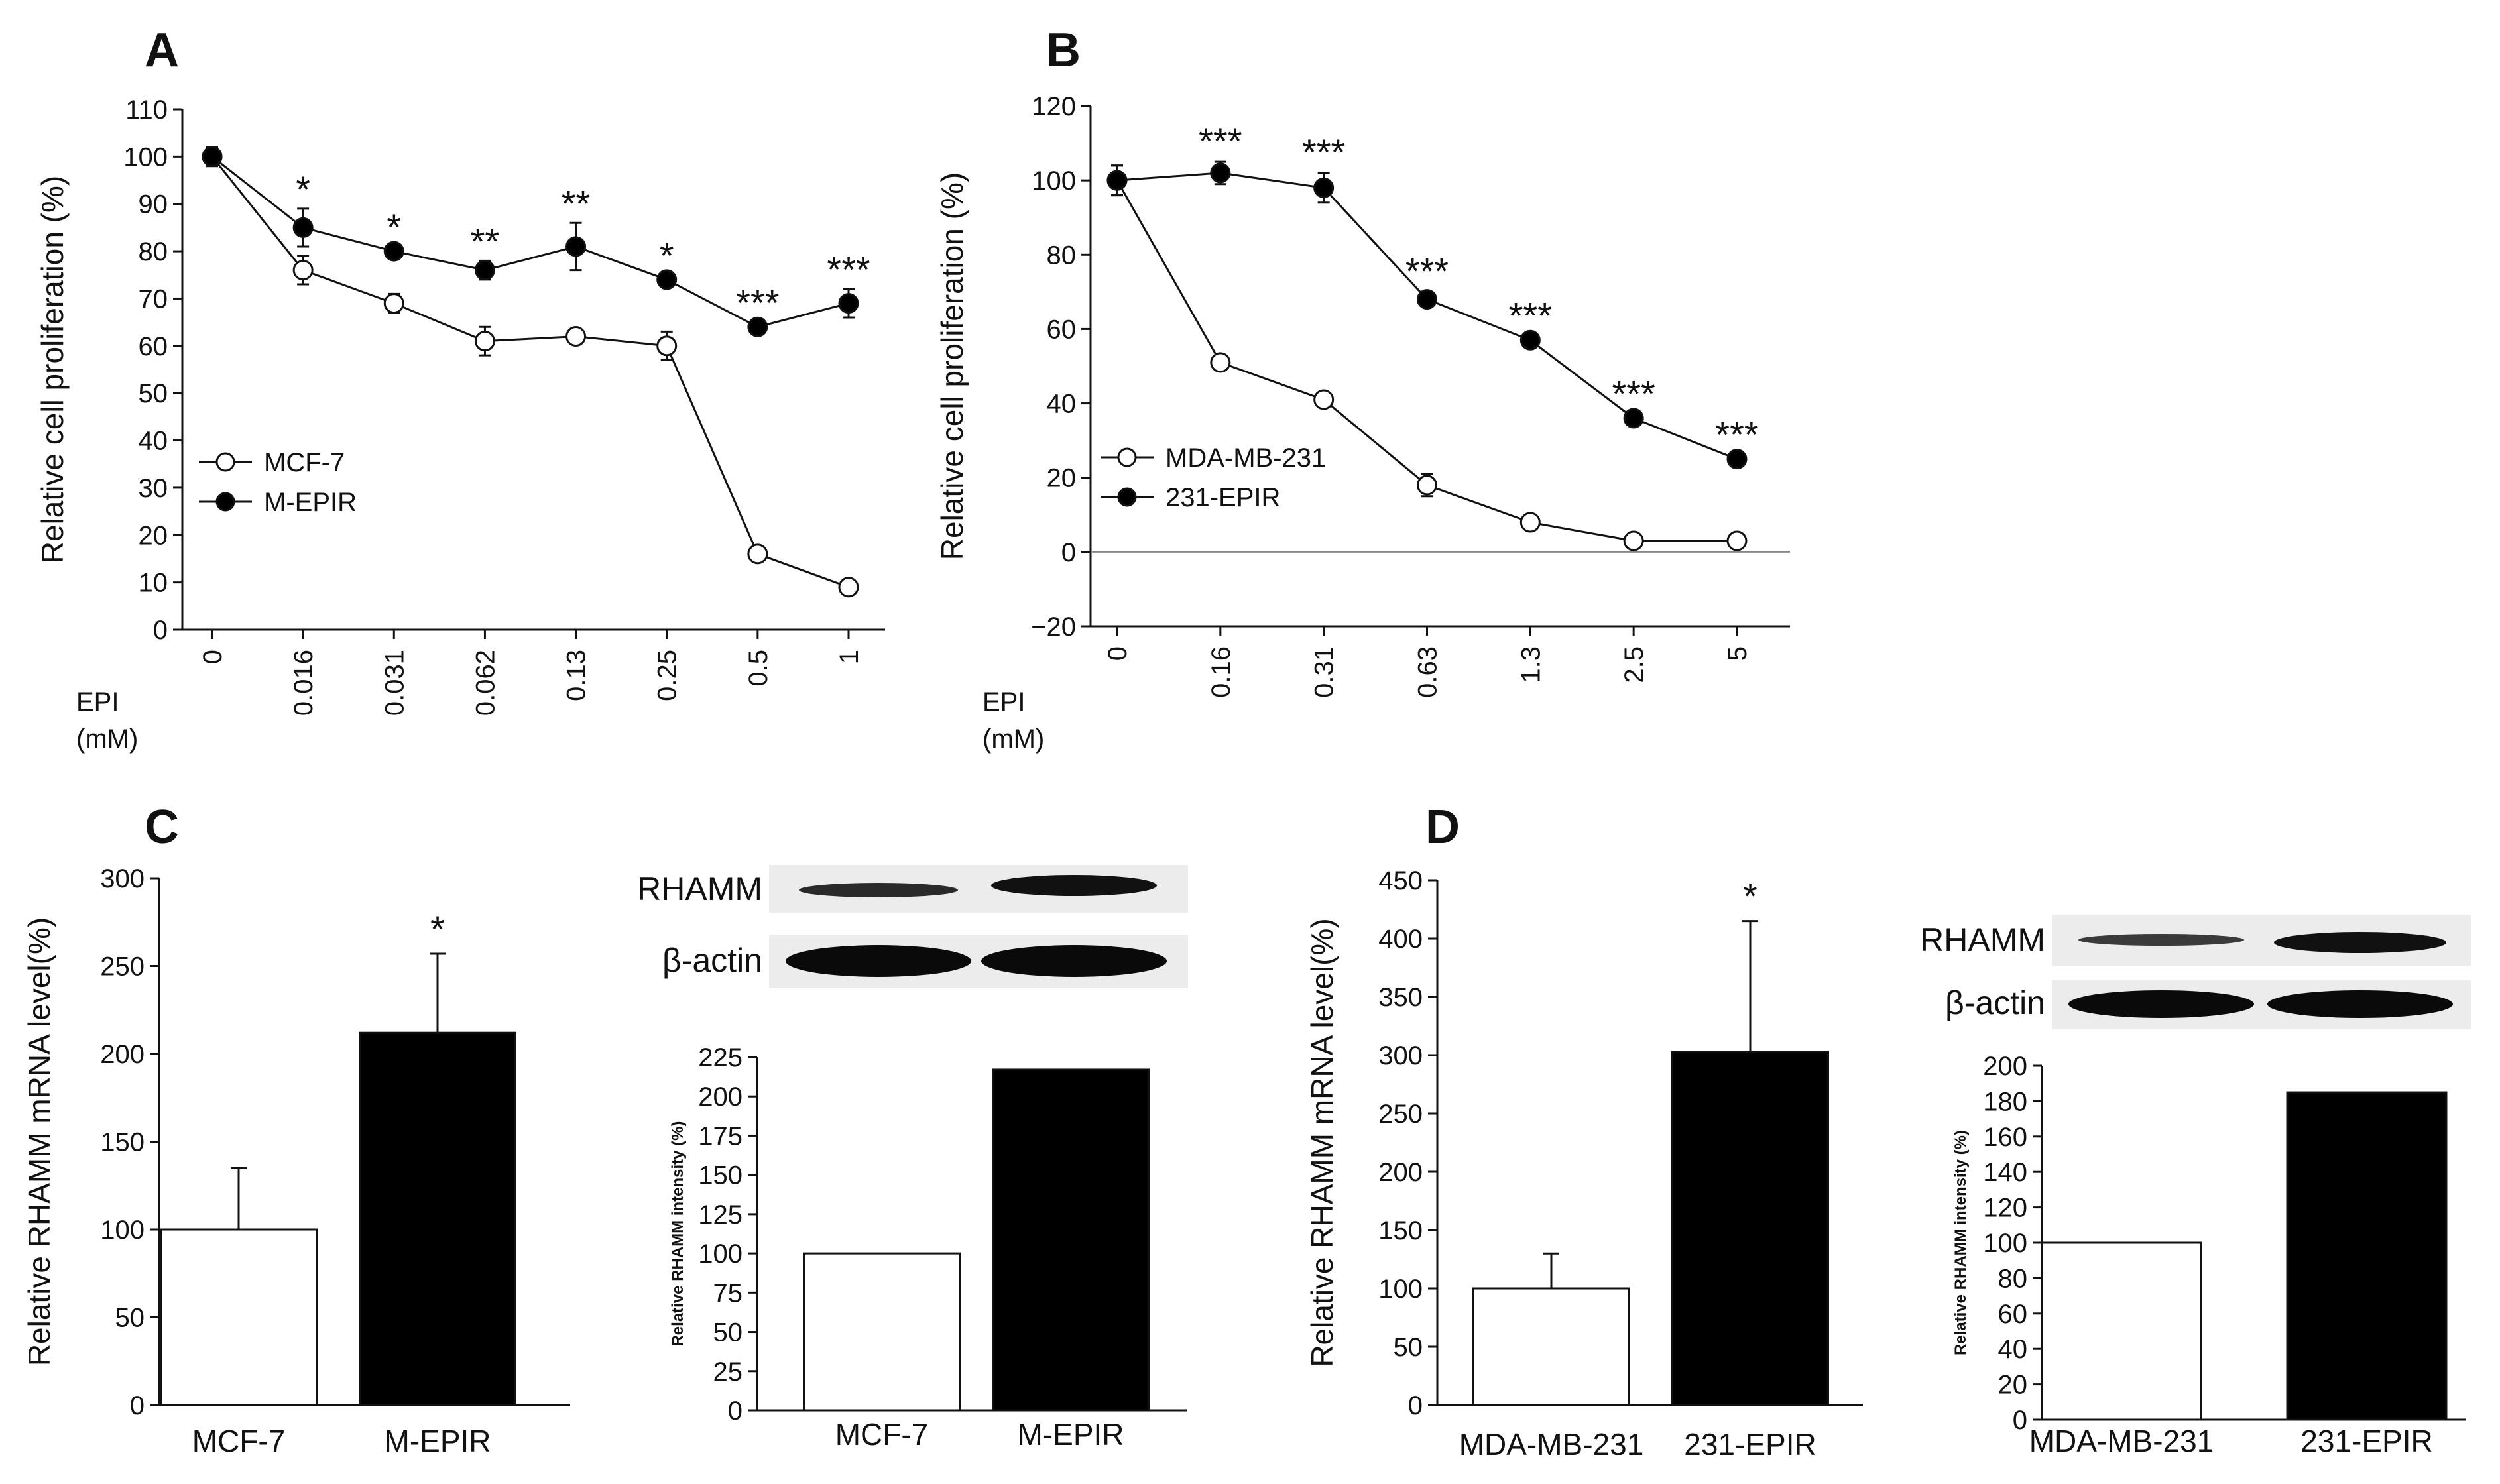 The height and width of the screenshot is (1484, 2500). I want to click on y-tick-label-a: 10, so click(153, 583).